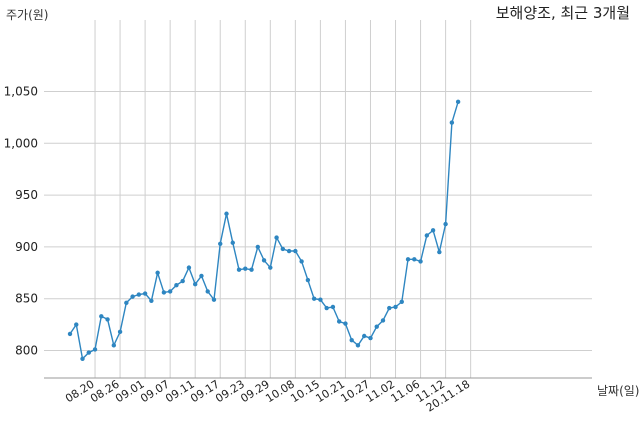 Image resolution: width=640 pixels, height=423 pixels. Describe the element at coordinates (21, 143) in the screenshot. I see `y-tick-label: 1,000` at that location.